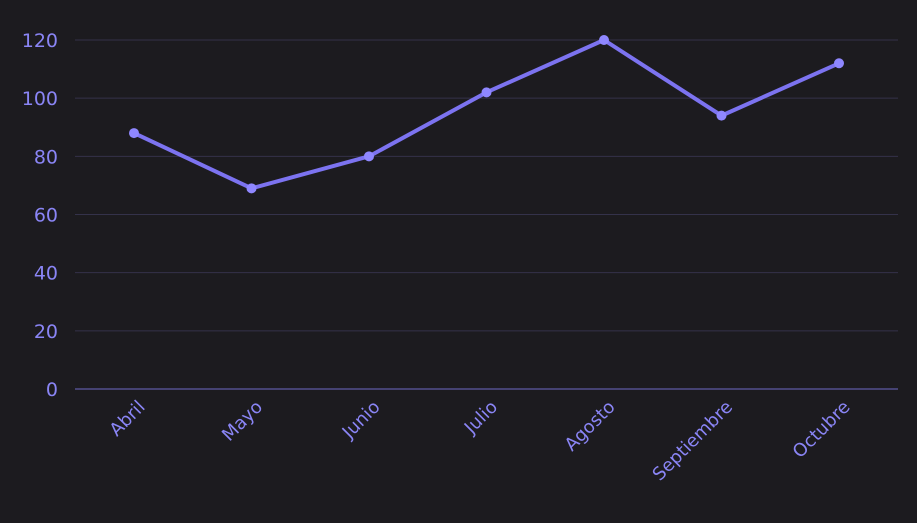 Image resolution: width=917 pixels, height=523 pixels. Describe the element at coordinates (46, 274) in the screenshot. I see `y-tick-label: 40` at that location.